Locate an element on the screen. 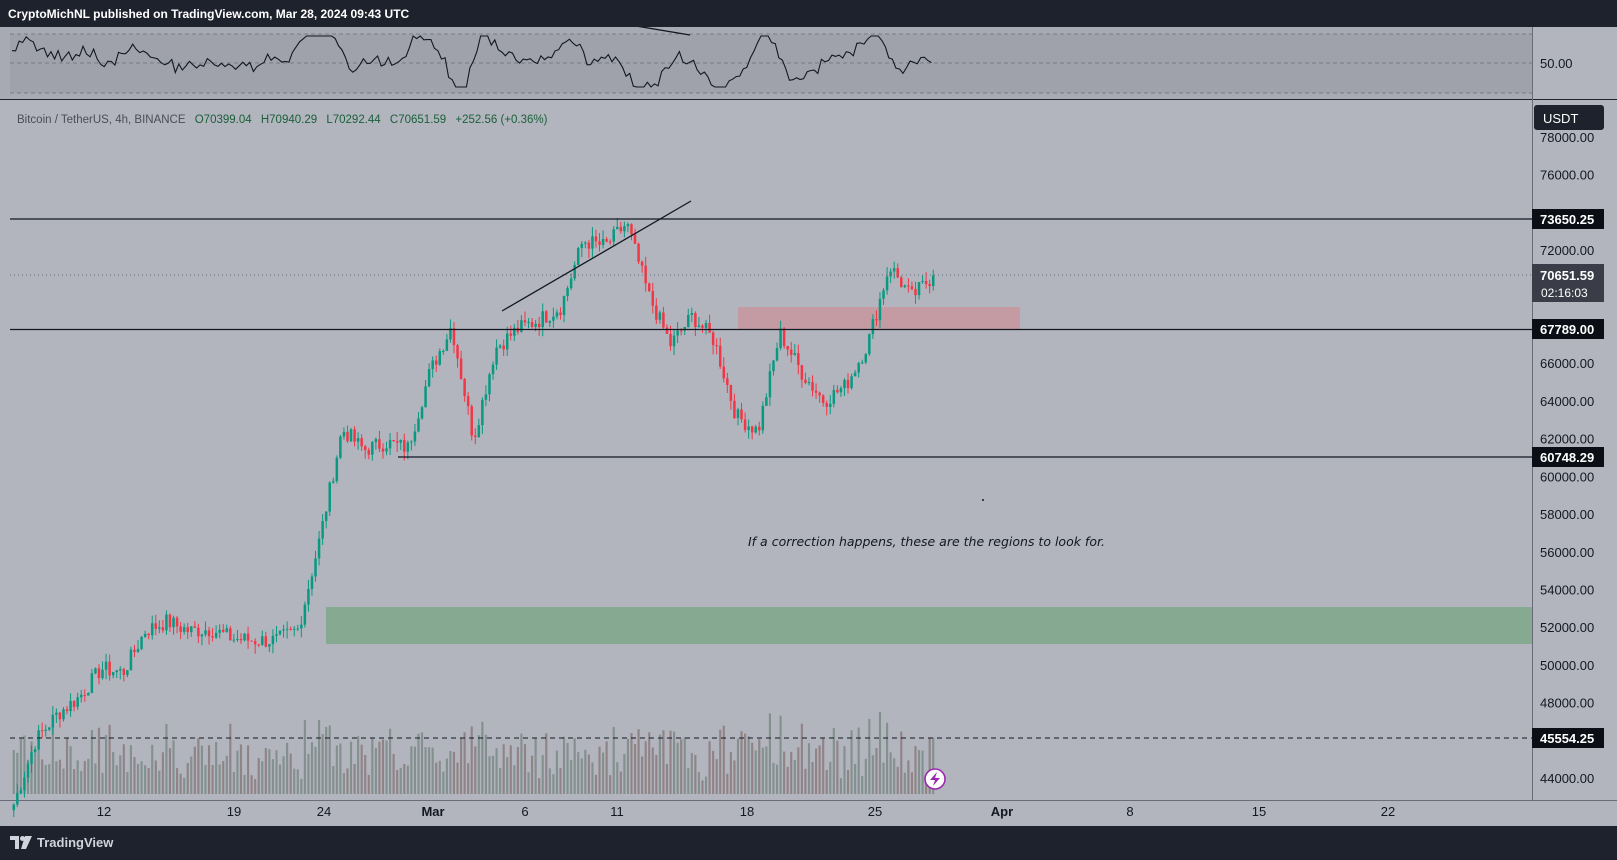  currency-badge is located at coordinates (1569, 117).